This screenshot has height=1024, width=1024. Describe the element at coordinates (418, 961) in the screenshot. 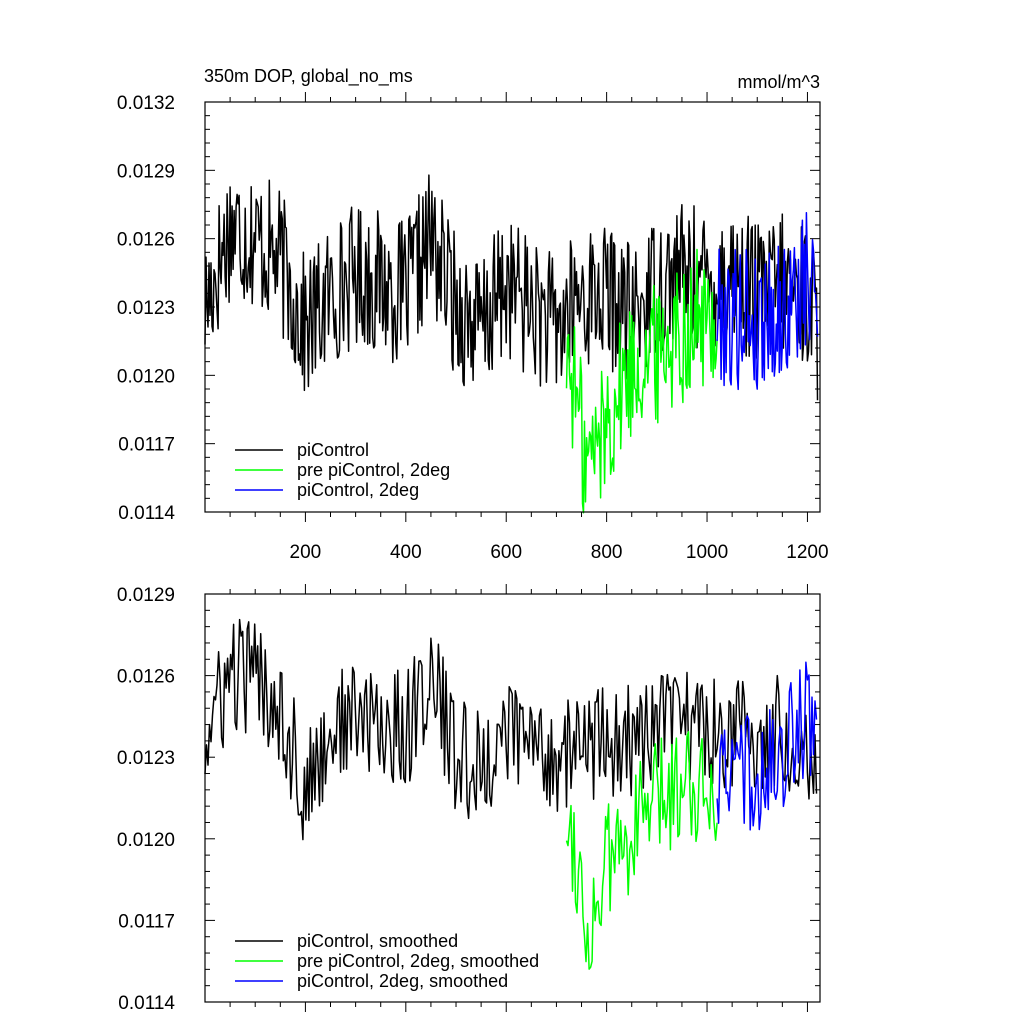

I see `legend-label: pre piControl, 2deg, smoothed` at that location.